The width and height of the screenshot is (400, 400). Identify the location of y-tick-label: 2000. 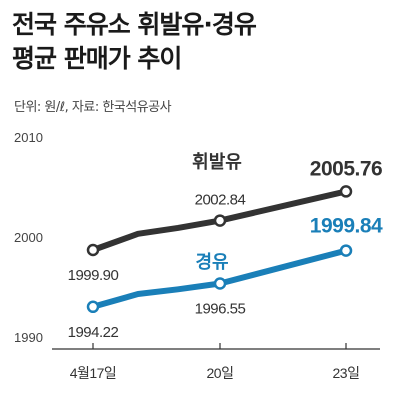
(28, 237).